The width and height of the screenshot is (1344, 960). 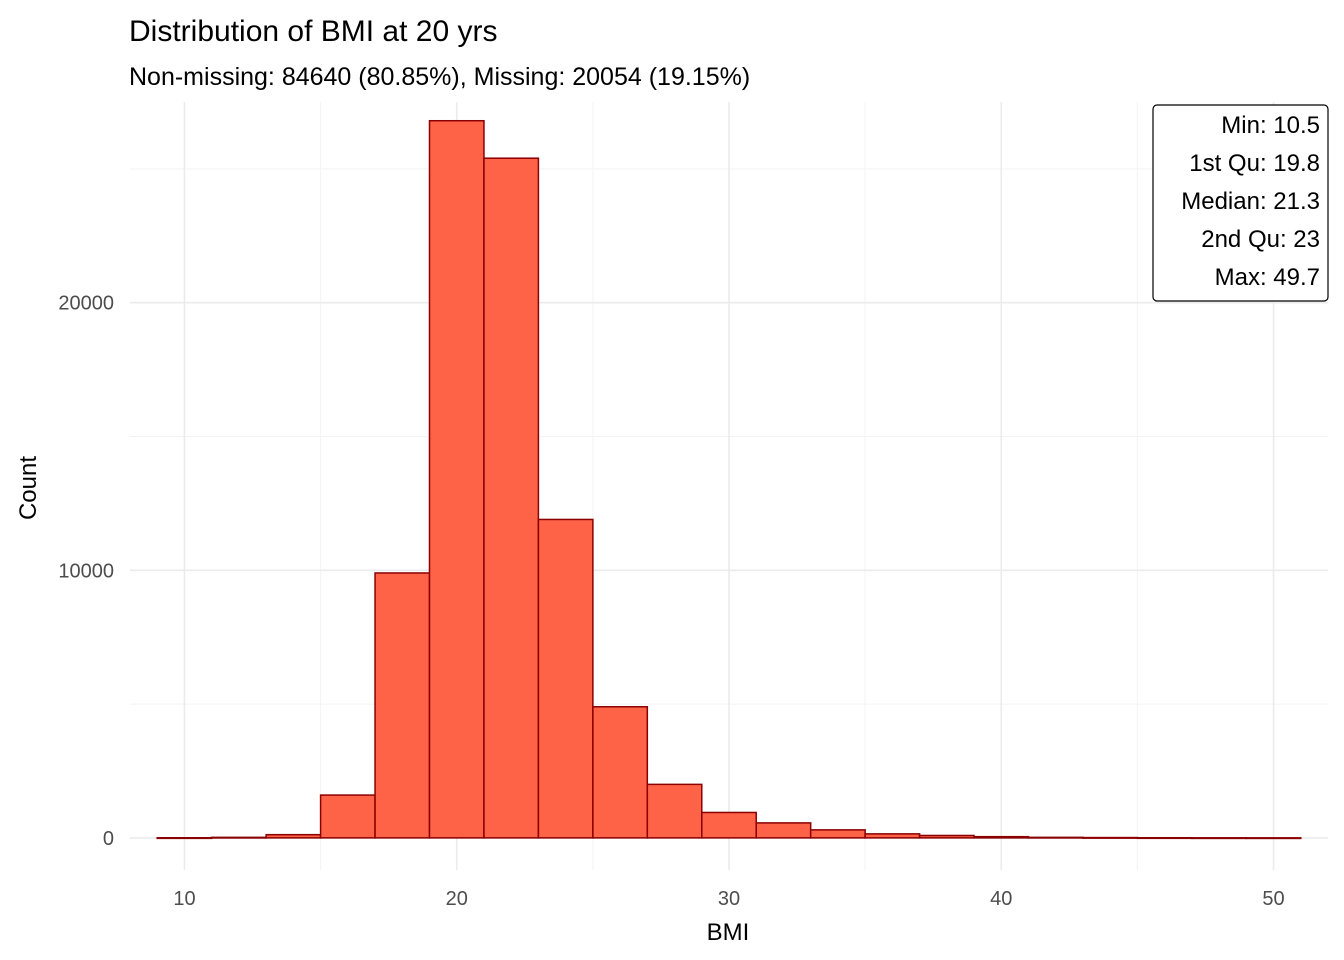 I want to click on x-tick-label: 30, so click(x=729, y=899).